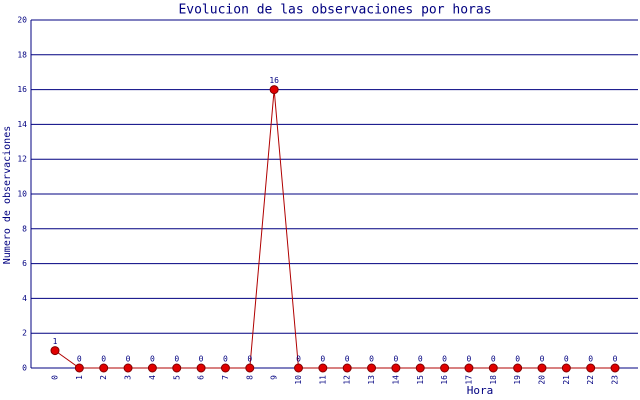  What do you see at coordinates (24, 263) in the screenshot?
I see `y-tick-label: 6` at bounding box center [24, 263].